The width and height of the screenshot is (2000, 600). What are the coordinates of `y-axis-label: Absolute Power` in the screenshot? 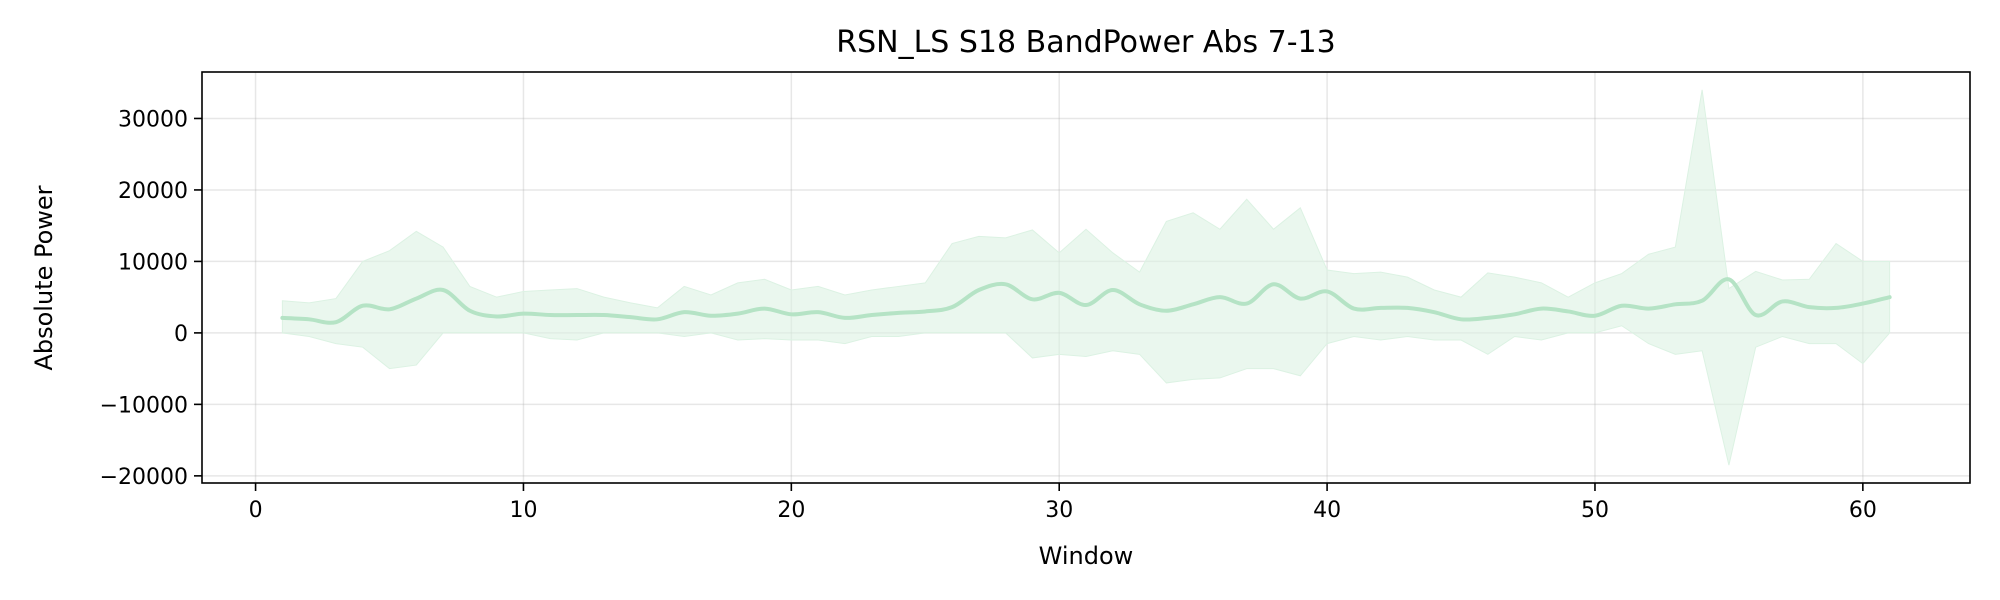 It's located at (44, 277).